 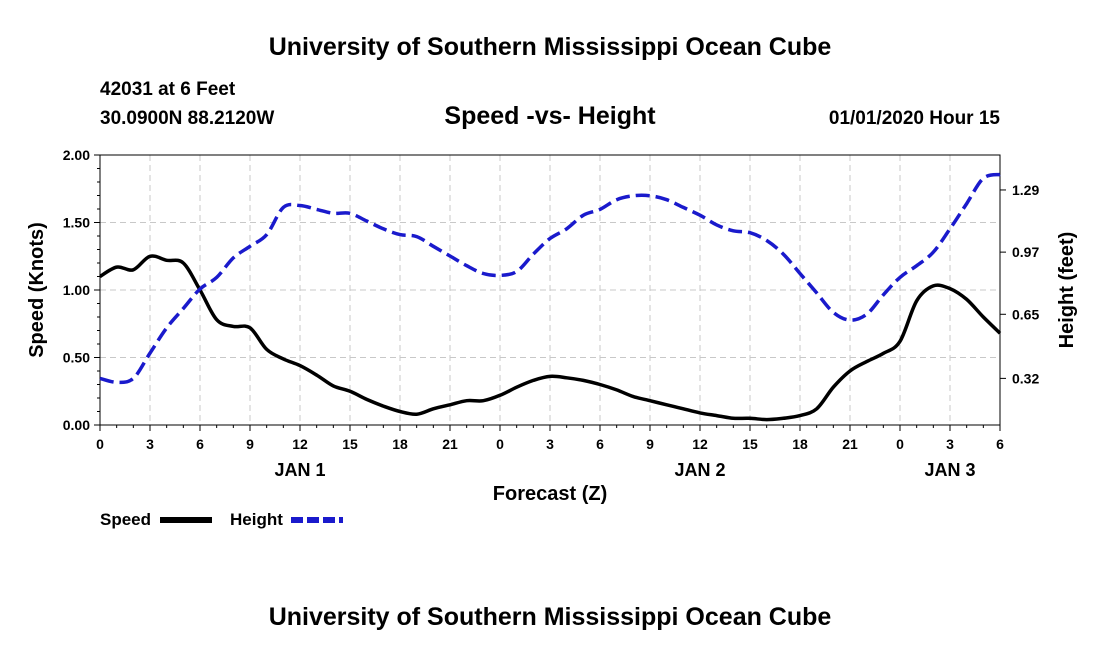 What do you see at coordinates (1067, 290) in the screenshot?
I see `y2-axis-label: Height (feet)` at bounding box center [1067, 290].